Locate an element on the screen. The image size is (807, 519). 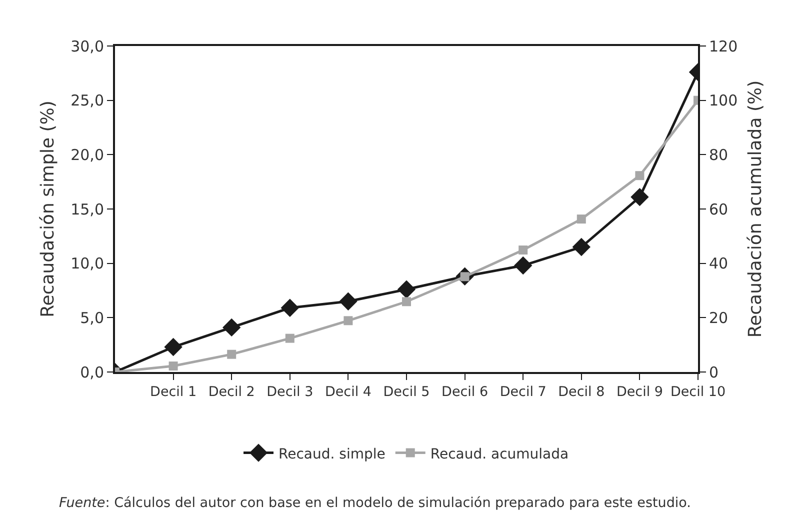
y-tick-label: 0,0 is located at coordinates (92, 372).